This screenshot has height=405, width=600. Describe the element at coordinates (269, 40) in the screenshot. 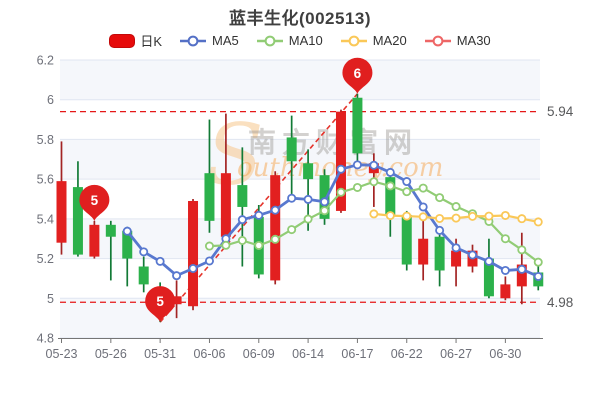

I see `ma10-line-legend-icon` at that location.